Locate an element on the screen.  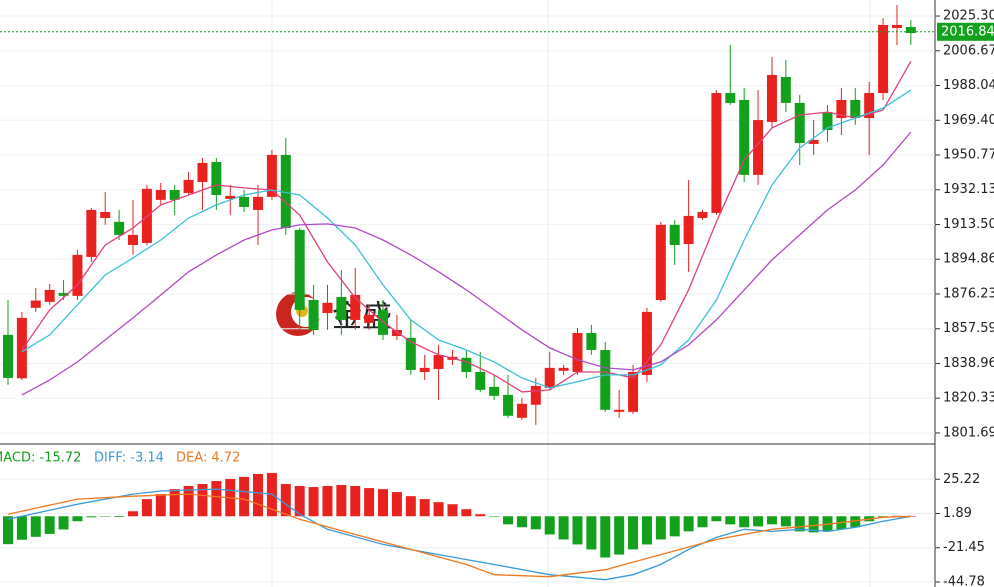
y-tick-label: -44.78 is located at coordinates (964, 580).